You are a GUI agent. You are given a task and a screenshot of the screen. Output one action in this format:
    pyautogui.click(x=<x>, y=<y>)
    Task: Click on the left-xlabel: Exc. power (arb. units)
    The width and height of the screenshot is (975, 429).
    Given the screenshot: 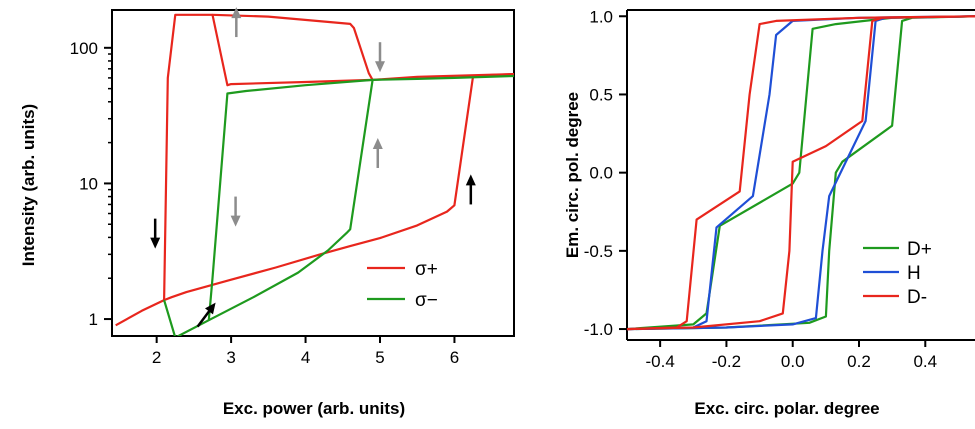 What is the action you would take?
    pyautogui.click(x=314, y=408)
    